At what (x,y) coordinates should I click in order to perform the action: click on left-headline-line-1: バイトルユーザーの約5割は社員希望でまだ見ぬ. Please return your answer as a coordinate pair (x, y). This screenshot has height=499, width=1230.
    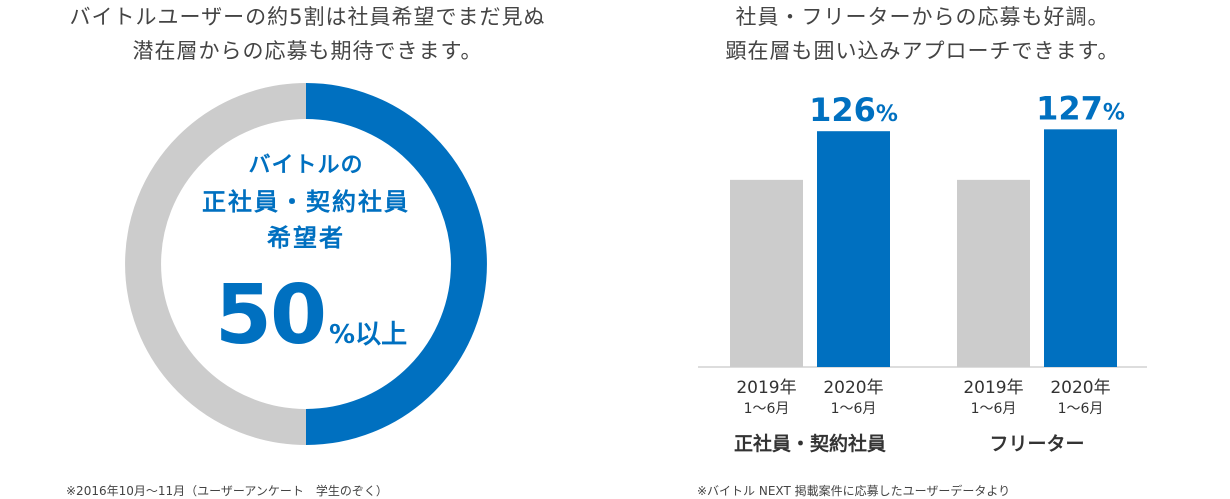
    Looking at the image, I should click on (307, 17).